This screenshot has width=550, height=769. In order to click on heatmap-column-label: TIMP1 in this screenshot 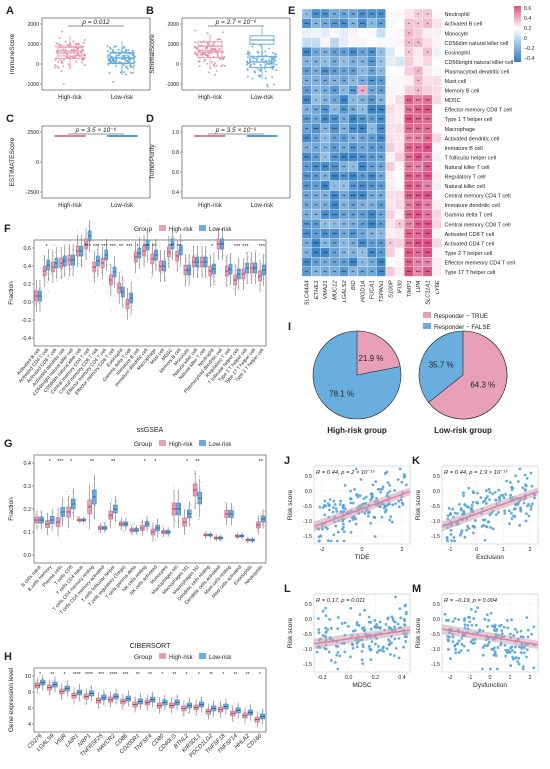, I will do `click(410, 288)`.